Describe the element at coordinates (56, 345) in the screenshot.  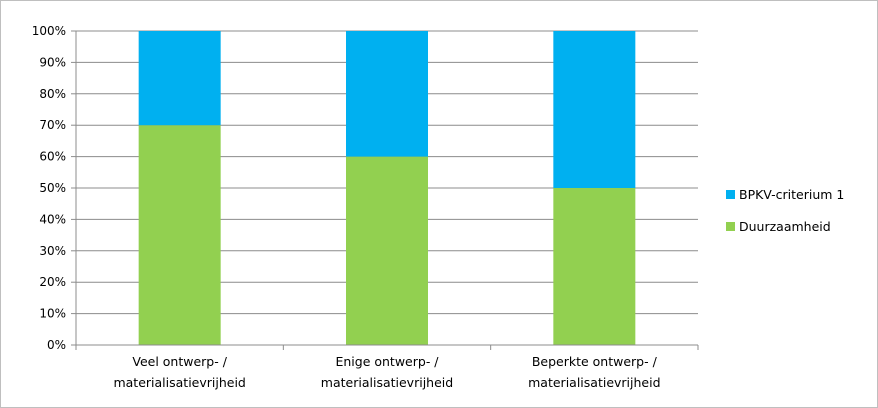
I see `y-tick-label: 0%` at that location.